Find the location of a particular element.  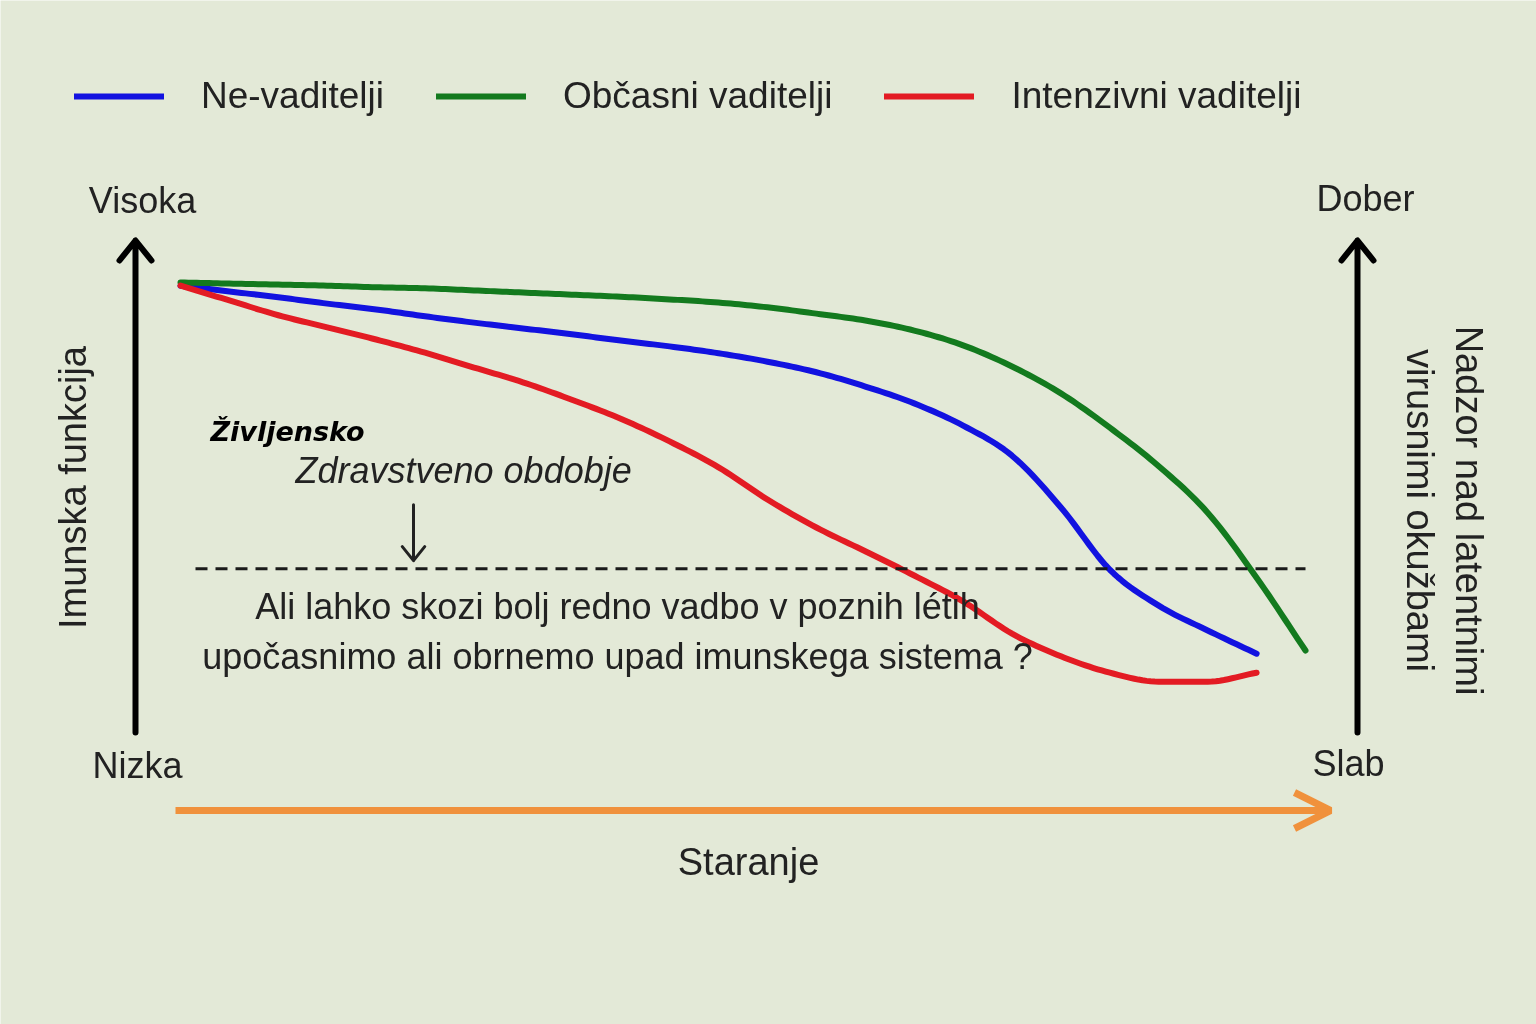

annotation: Življensko is located at coordinates (287, 431).